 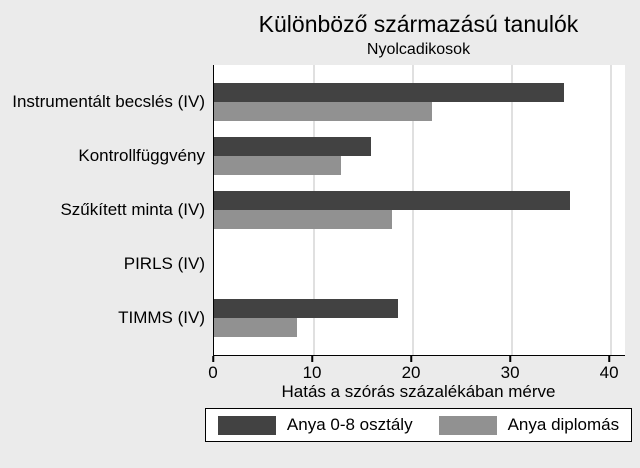 What do you see at coordinates (418, 391) in the screenshot?
I see `x-axis-label: Hatás a szórás százalékában mérve` at bounding box center [418, 391].